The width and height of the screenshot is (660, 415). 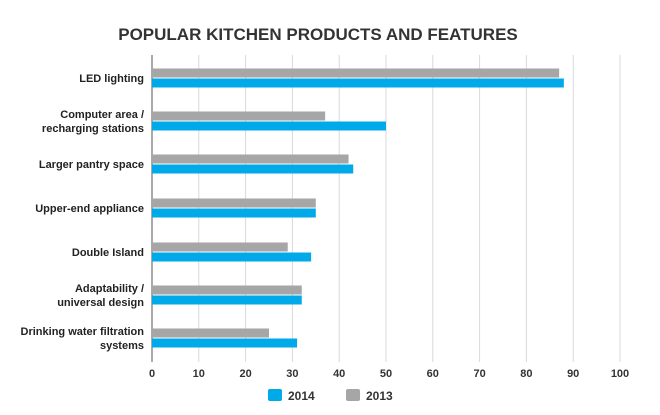 What do you see at coordinates (330, 396) in the screenshot?
I see `legend: 2014 2013` at bounding box center [330, 396].